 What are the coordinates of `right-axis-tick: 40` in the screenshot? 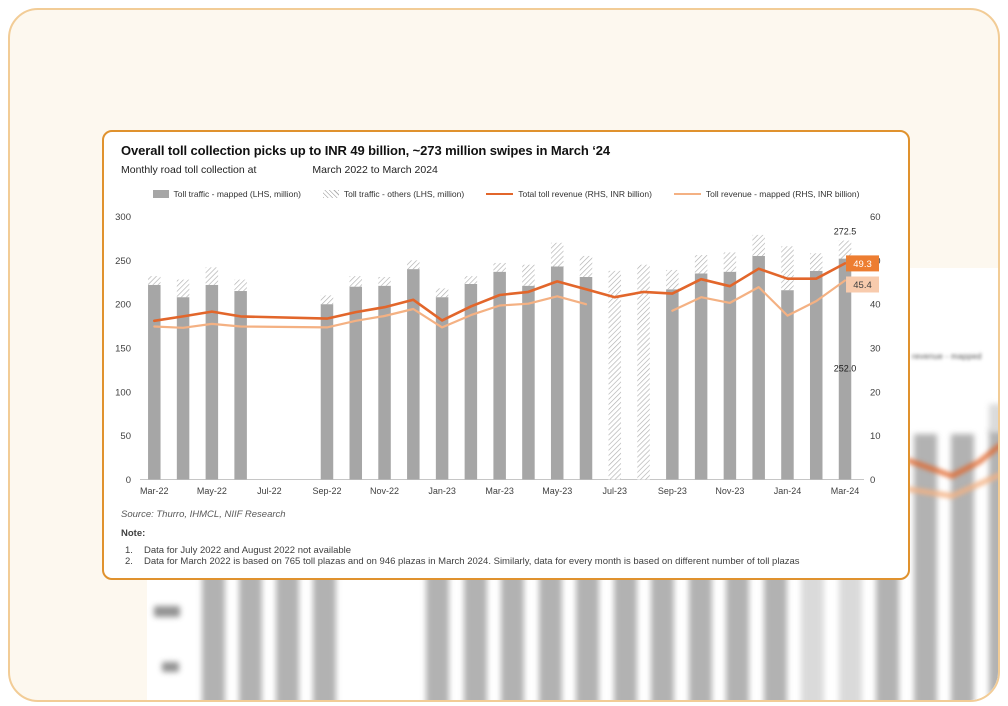 It's located at (875, 305).